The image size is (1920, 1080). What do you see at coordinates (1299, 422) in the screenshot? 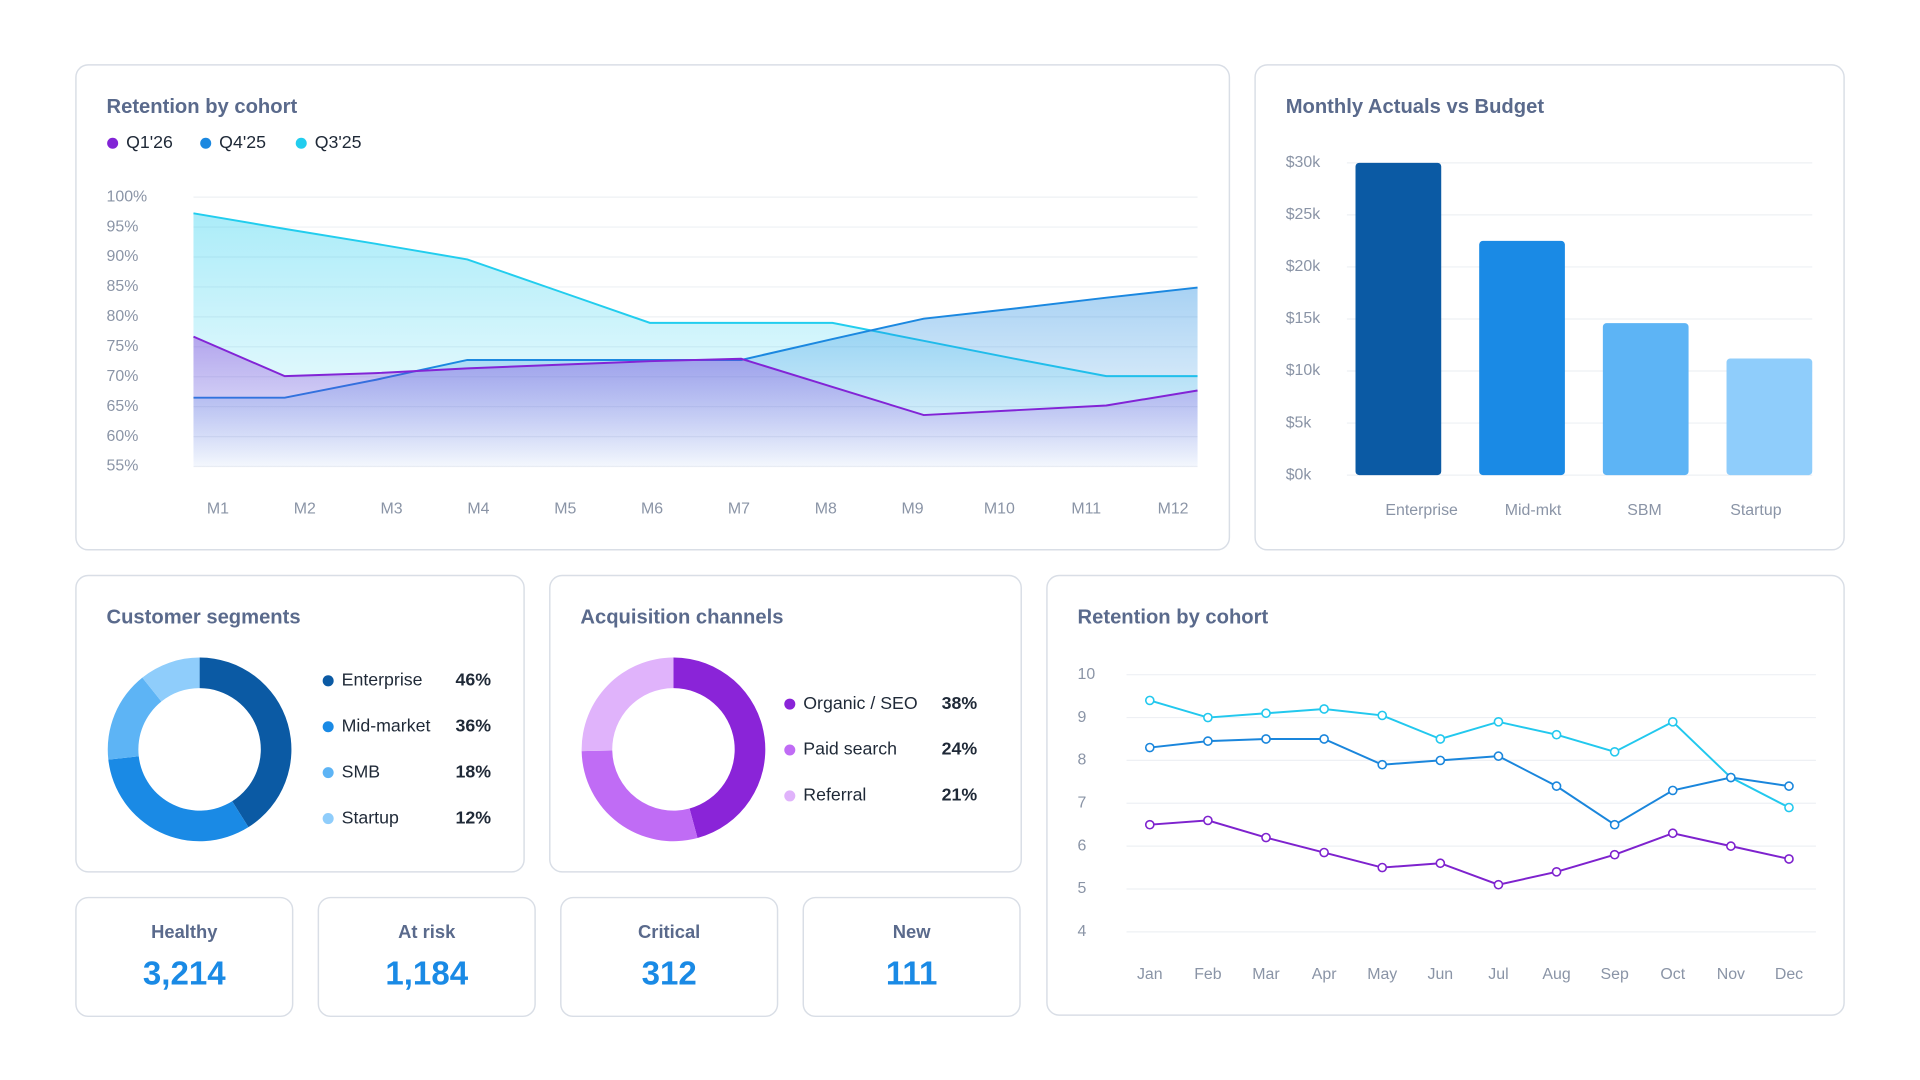
I see `y-tick-label: $5k` at bounding box center [1299, 422].